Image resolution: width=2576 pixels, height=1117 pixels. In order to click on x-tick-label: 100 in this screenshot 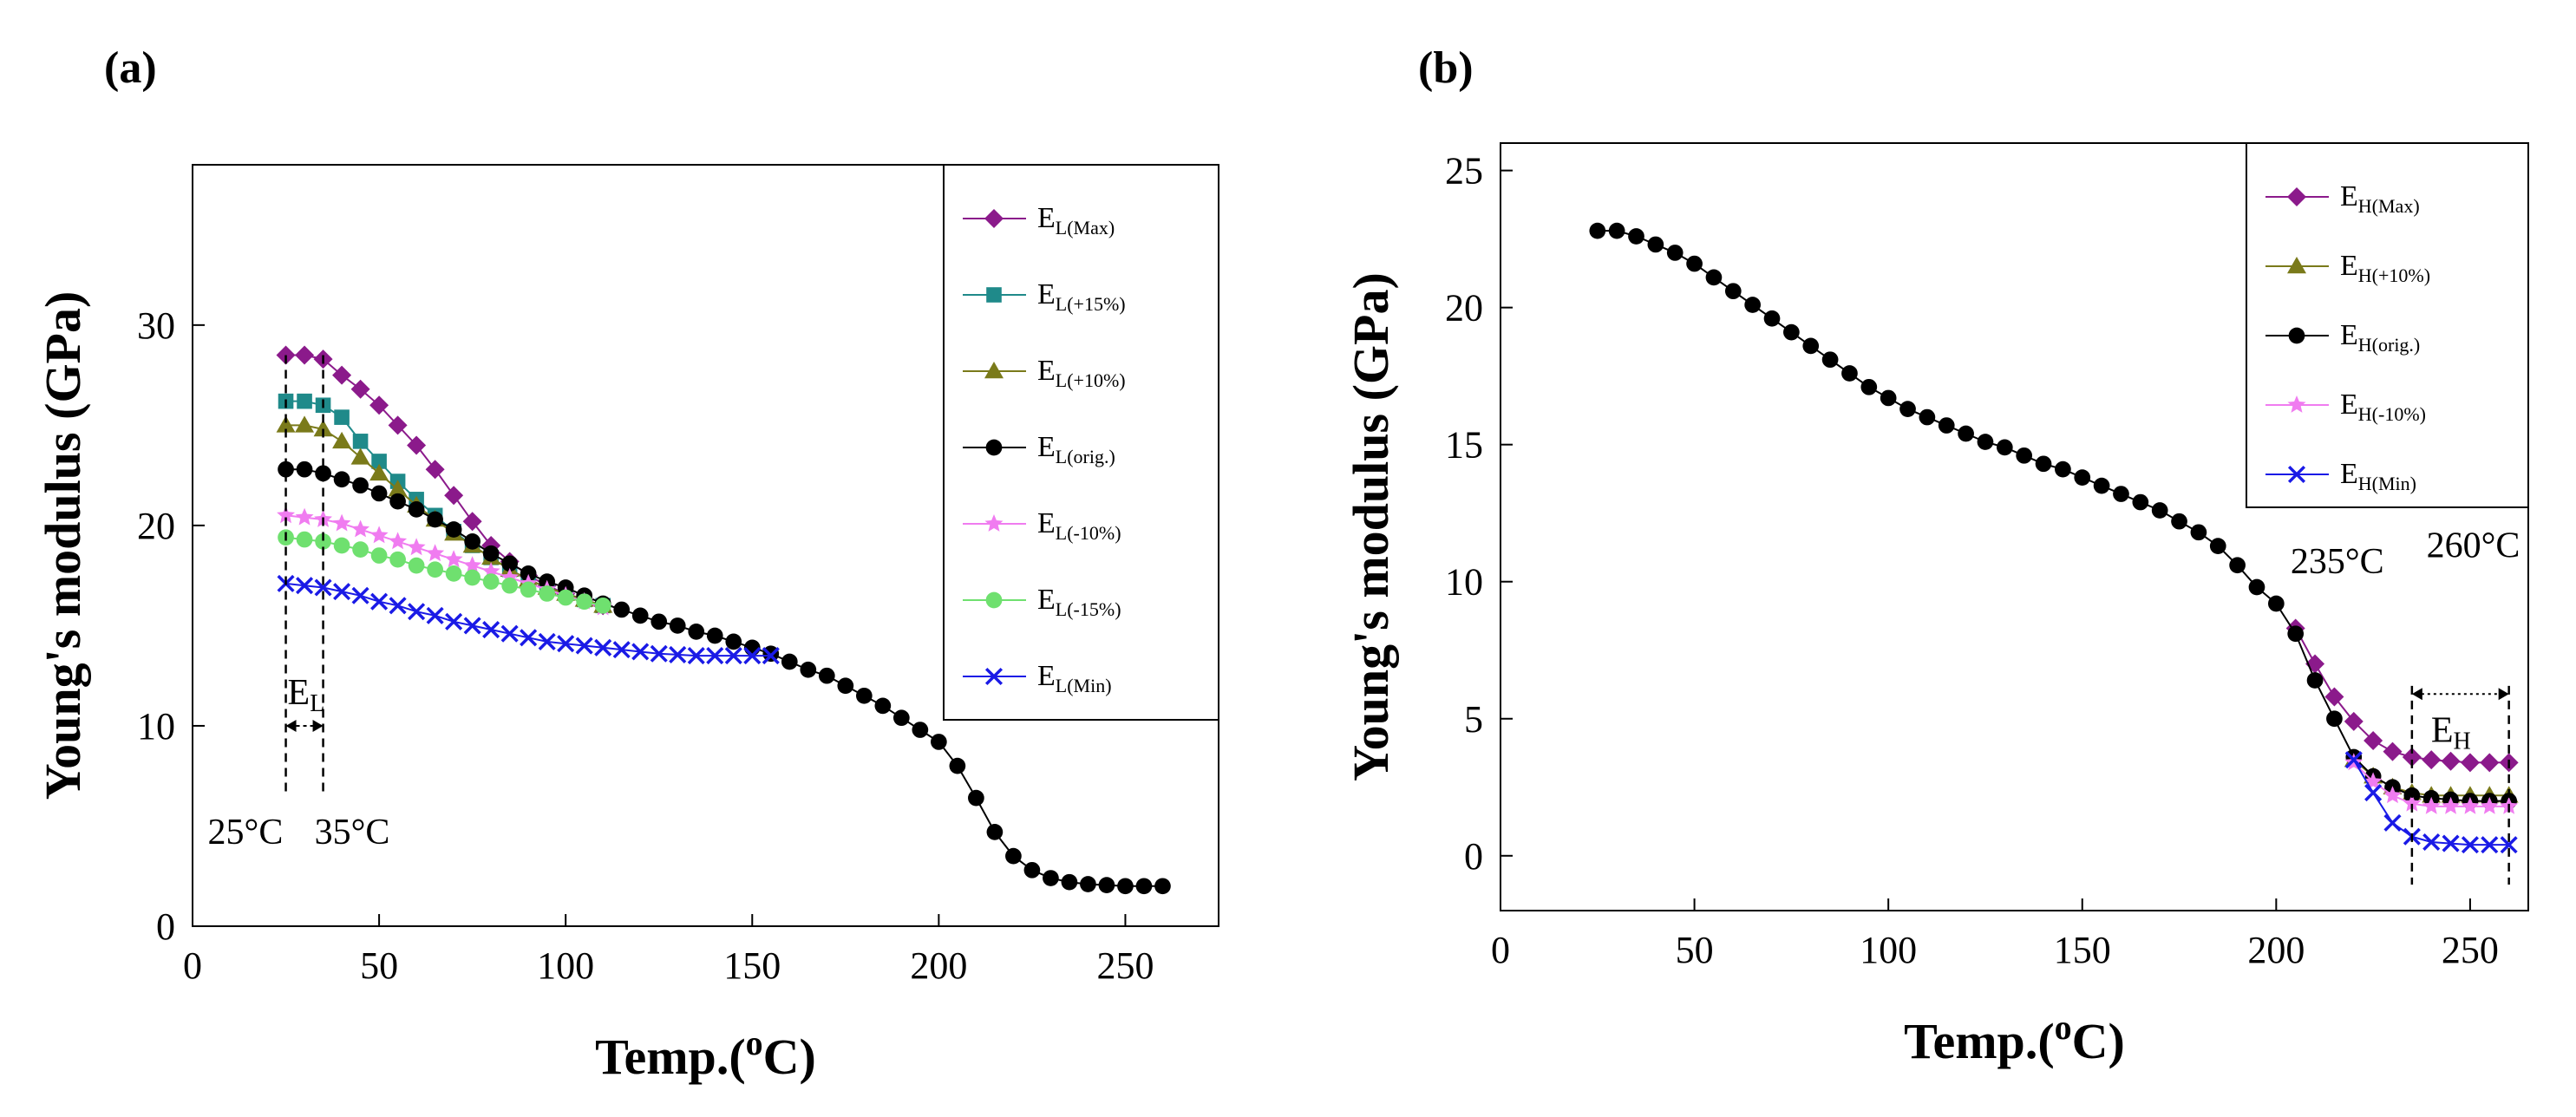, I will do `click(1888, 950)`.